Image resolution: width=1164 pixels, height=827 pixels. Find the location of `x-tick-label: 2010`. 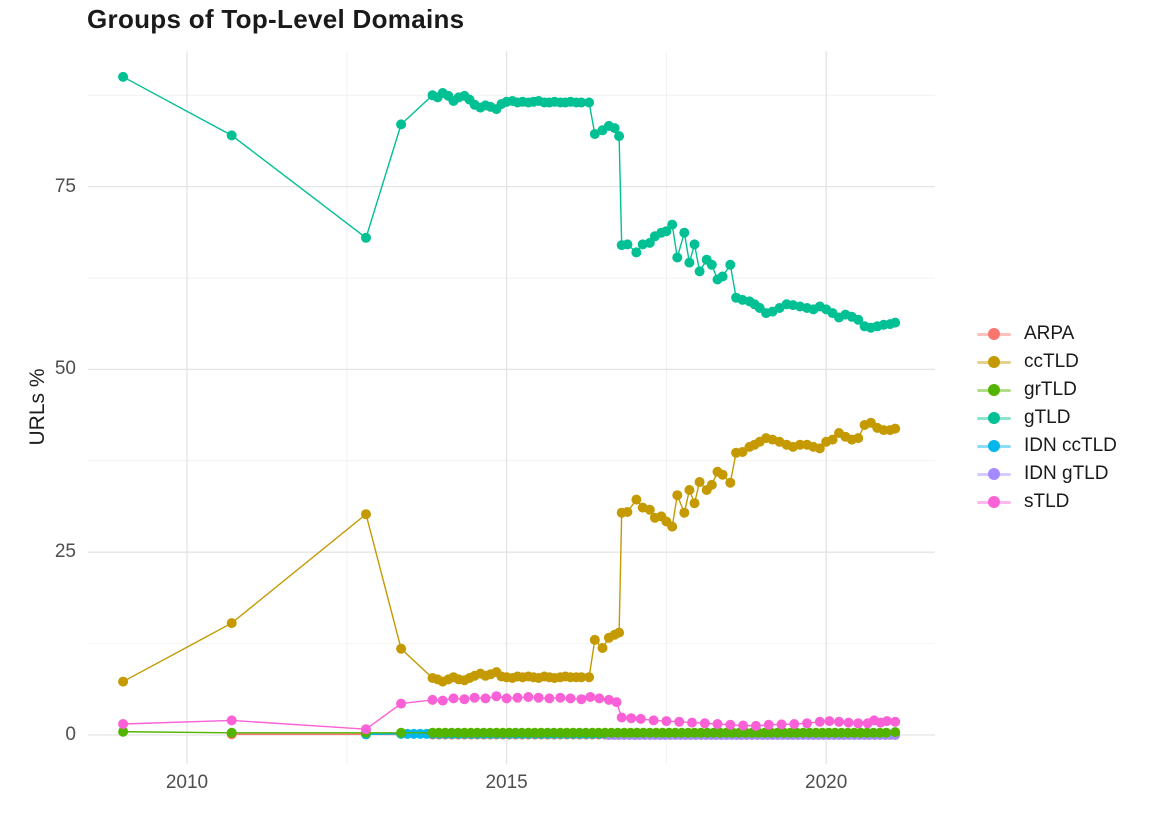

x-tick-label: 2010 is located at coordinates (187, 782).